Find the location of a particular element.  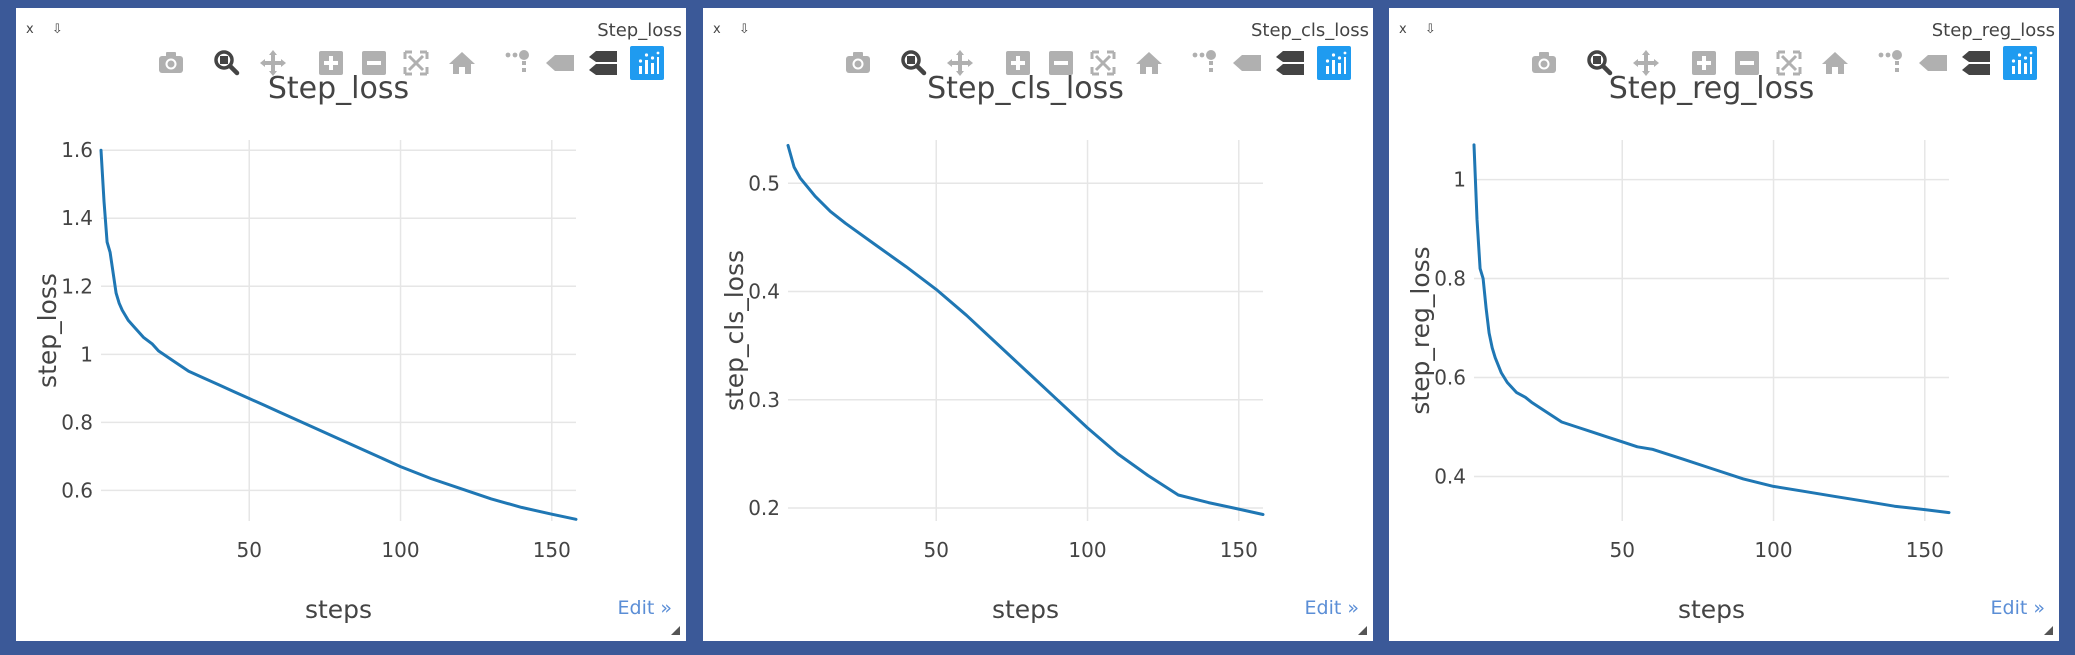

y-tick-label: 0.3 is located at coordinates (764, 400).